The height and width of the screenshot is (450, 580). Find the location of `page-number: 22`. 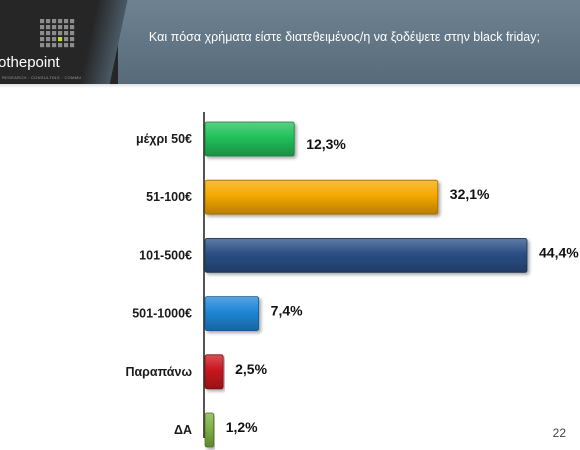

page-number: 22 is located at coordinates (559, 433).